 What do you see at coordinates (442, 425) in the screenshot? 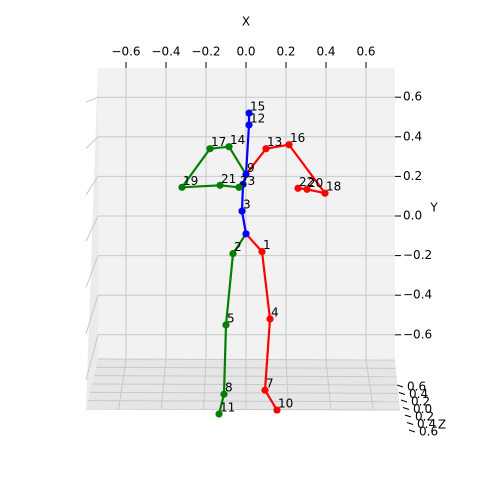
I see `z-axis-label: Z` at bounding box center [442, 425].